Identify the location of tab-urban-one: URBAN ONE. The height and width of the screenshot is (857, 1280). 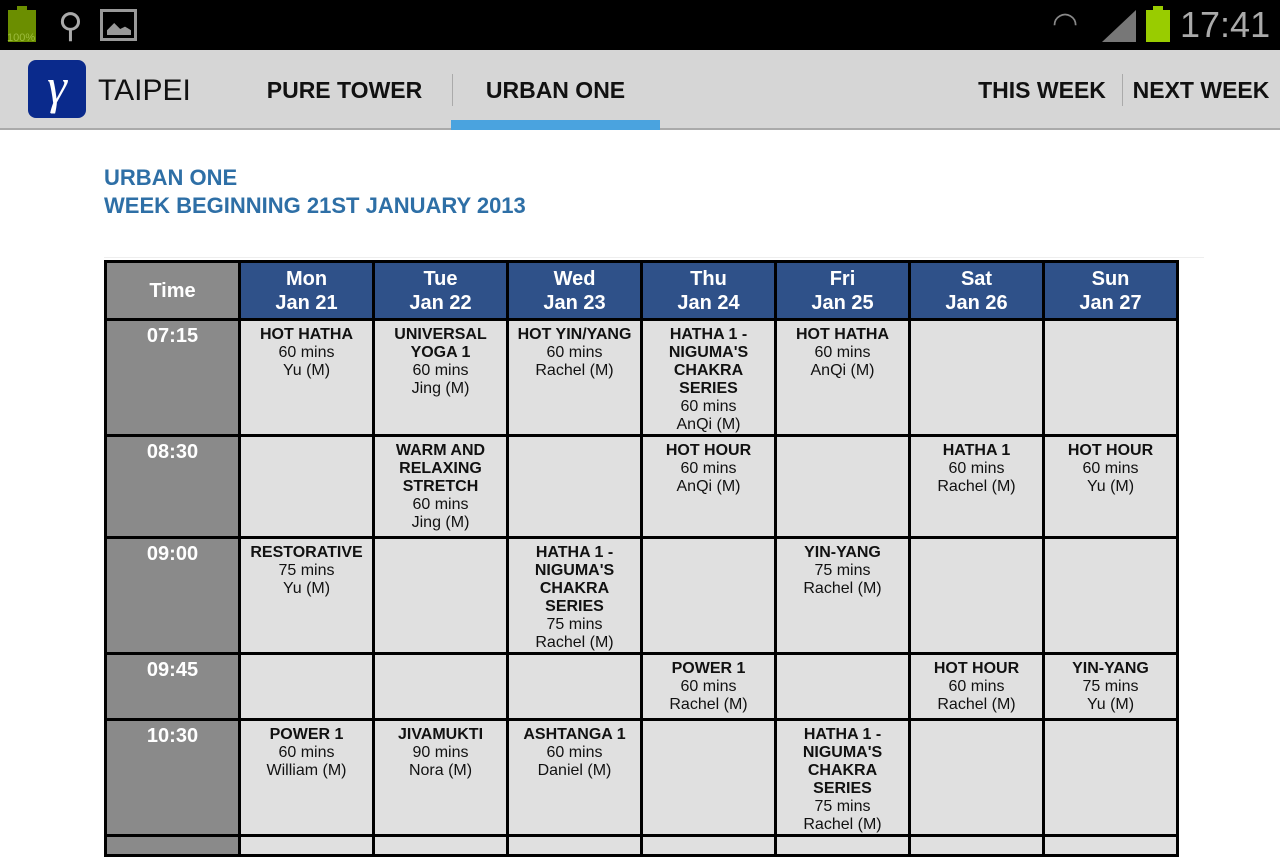
(555, 90).